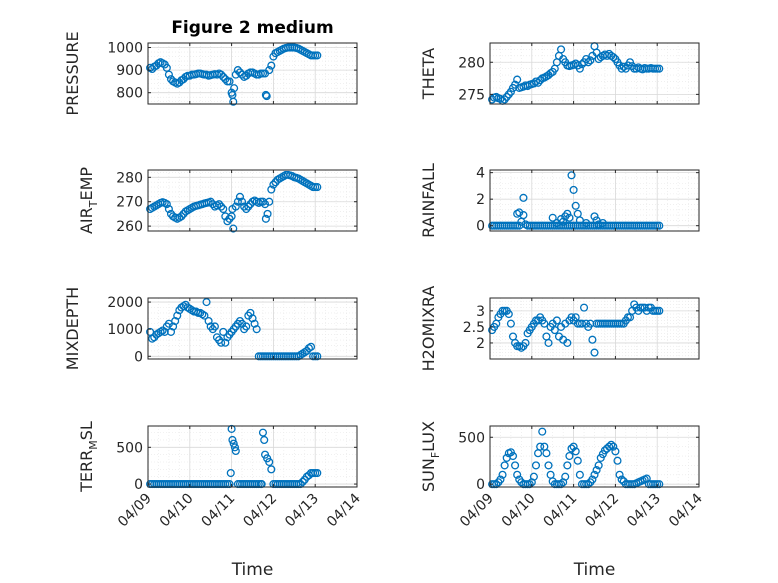 The width and height of the screenshot is (778, 583). Describe the element at coordinates (594, 570) in the screenshot. I see `x-axis-label: Time` at that location.